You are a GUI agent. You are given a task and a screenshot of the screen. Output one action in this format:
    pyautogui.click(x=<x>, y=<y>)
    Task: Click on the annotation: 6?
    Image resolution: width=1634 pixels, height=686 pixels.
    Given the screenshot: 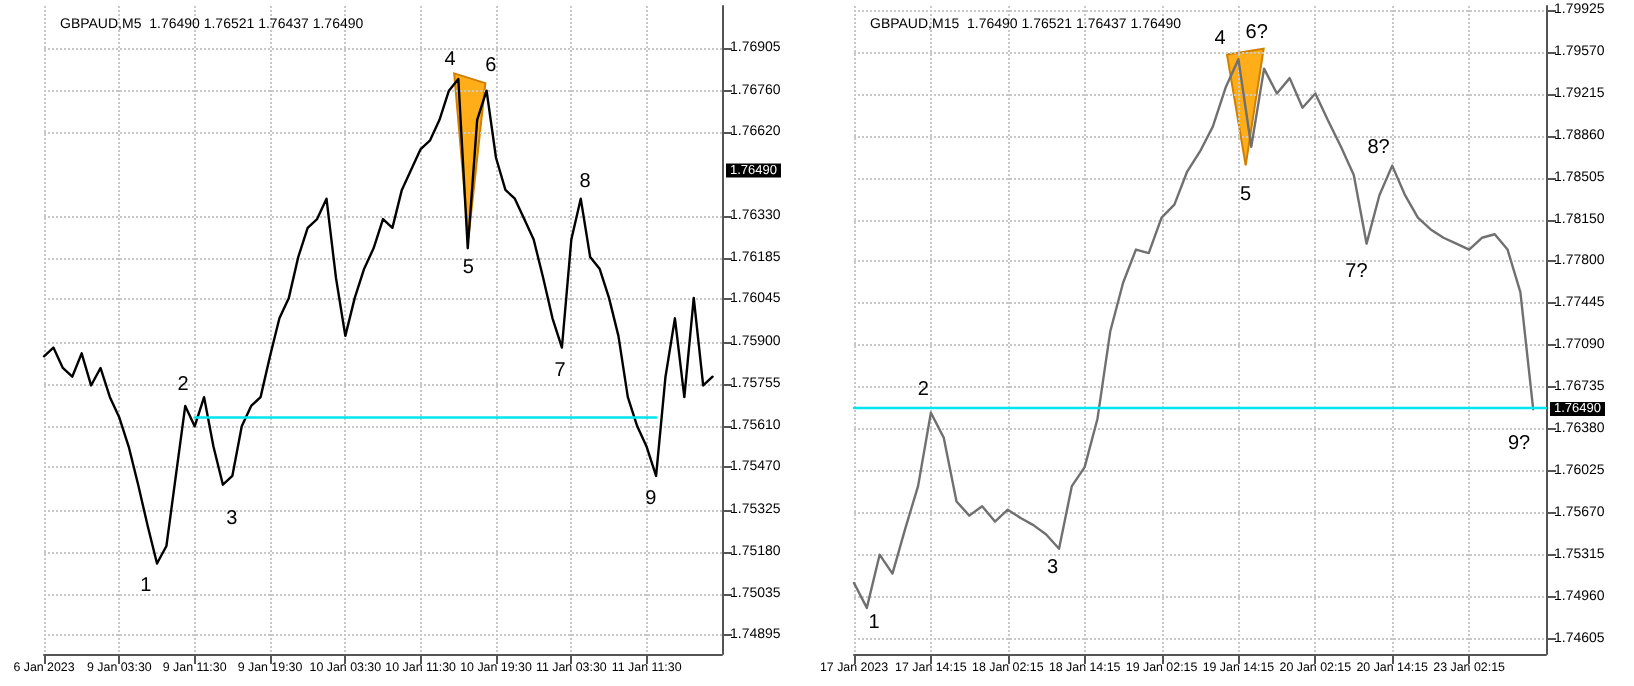 What is the action you would take?
    pyautogui.click(x=1257, y=33)
    